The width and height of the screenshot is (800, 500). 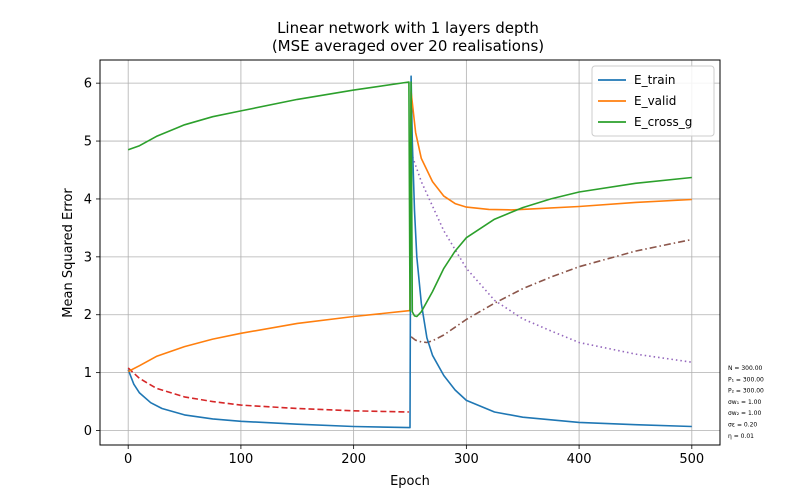 I want to click on parameter-text: P₁ = 300.00, so click(x=746, y=379).